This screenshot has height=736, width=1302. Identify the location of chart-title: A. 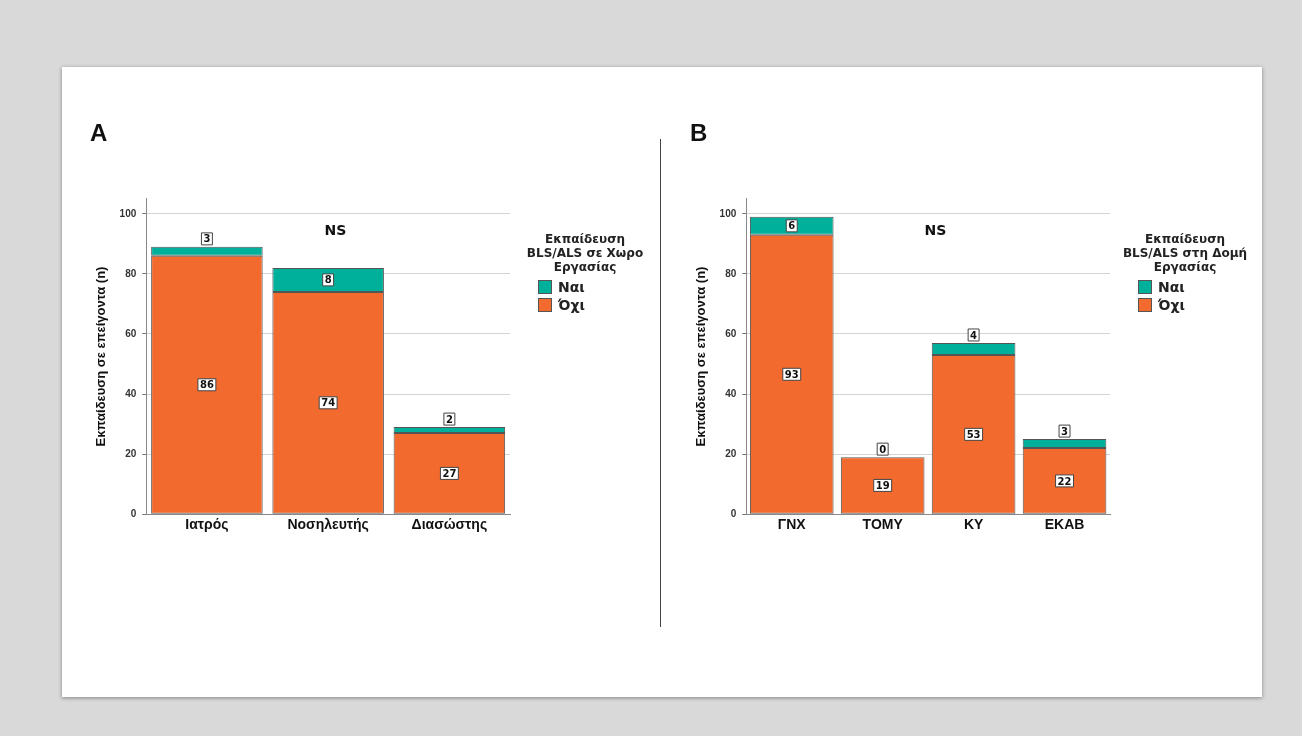
(99, 133).